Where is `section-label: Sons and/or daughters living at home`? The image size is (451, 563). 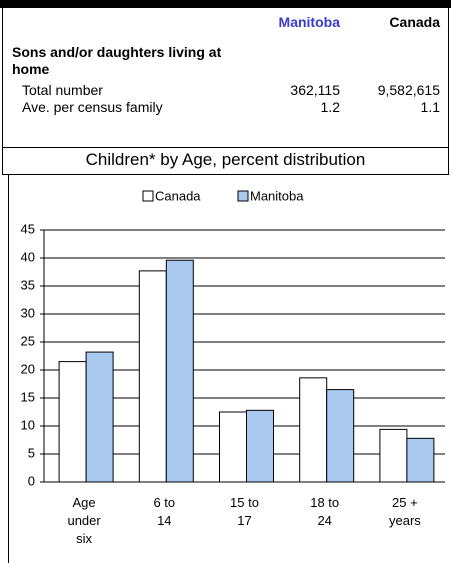 section-label: Sons and/or daughters living at home is located at coordinates (117, 60).